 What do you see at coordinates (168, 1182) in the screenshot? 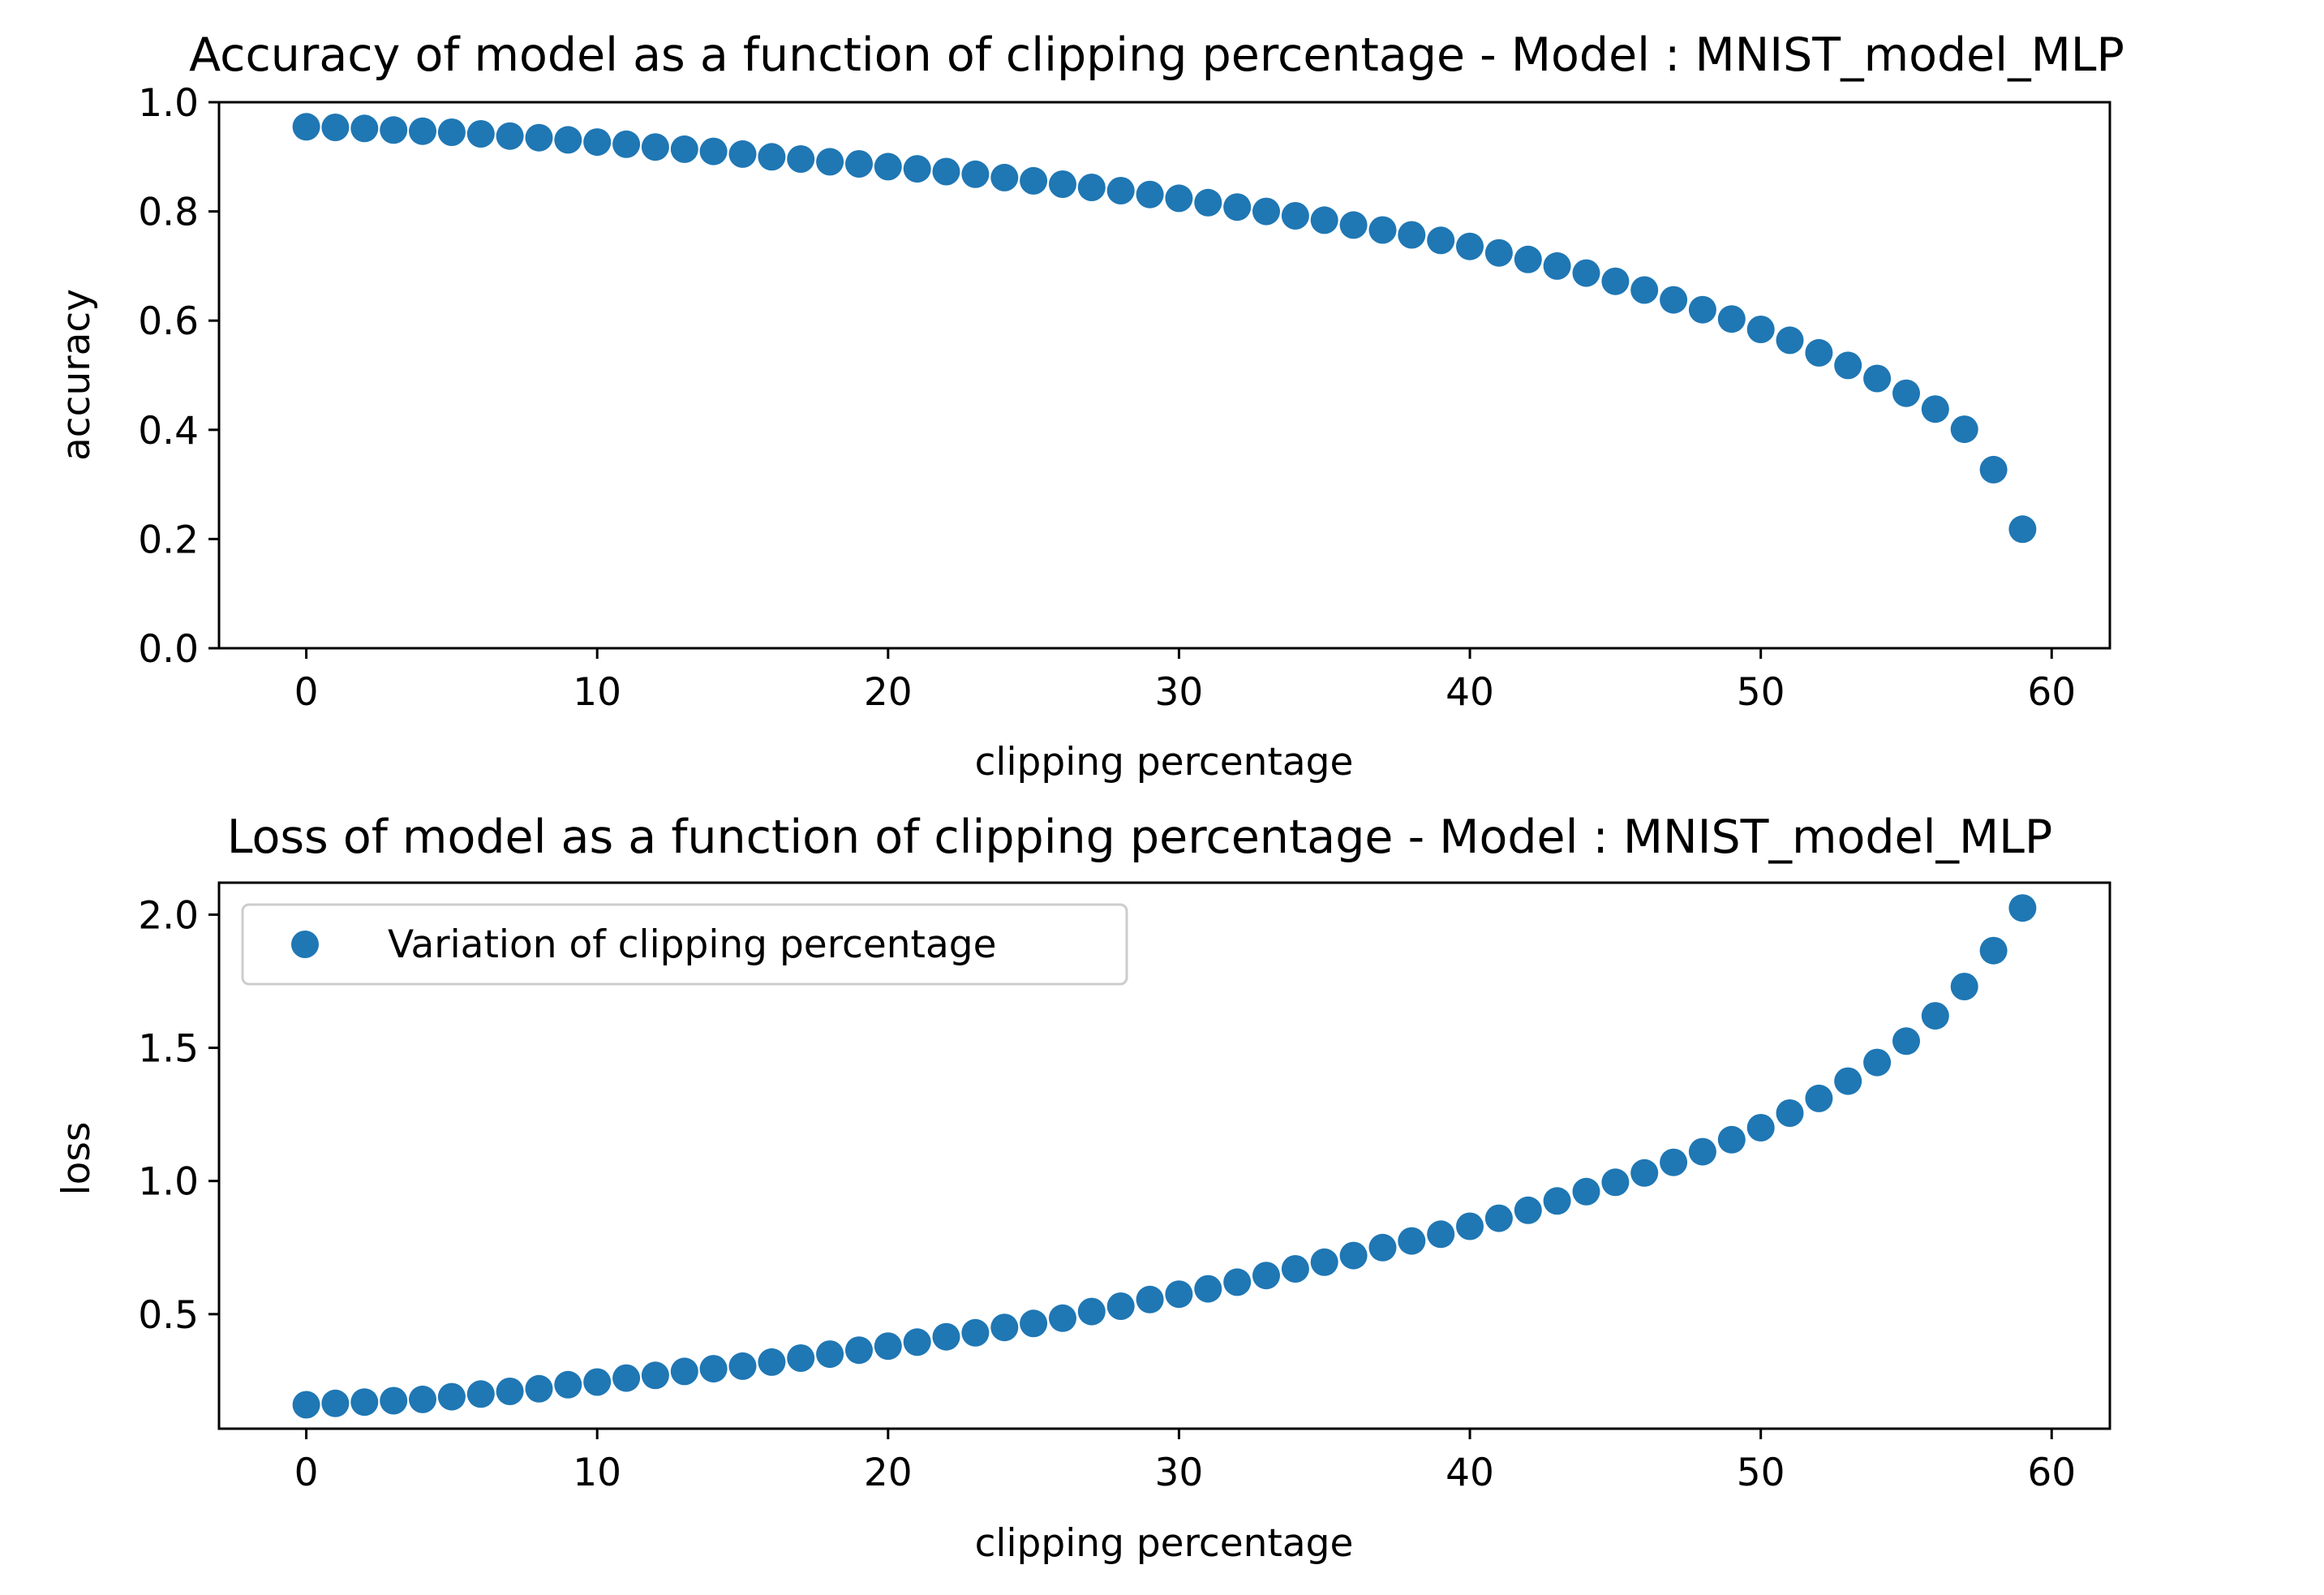
I see `loss-y-tick-label: 1.0` at bounding box center [168, 1182].